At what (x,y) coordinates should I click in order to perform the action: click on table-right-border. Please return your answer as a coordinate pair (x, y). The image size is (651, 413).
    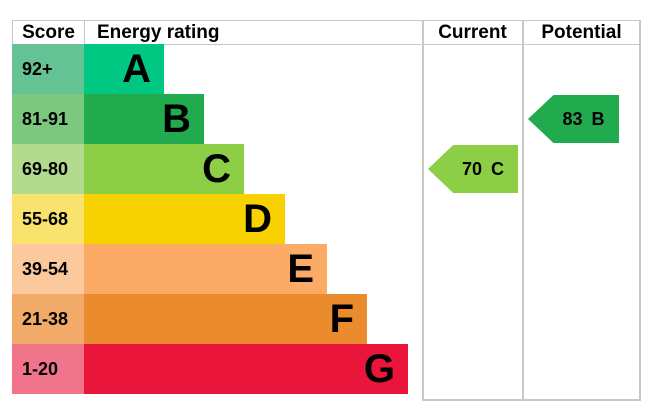
    Looking at the image, I should click on (640, 210).